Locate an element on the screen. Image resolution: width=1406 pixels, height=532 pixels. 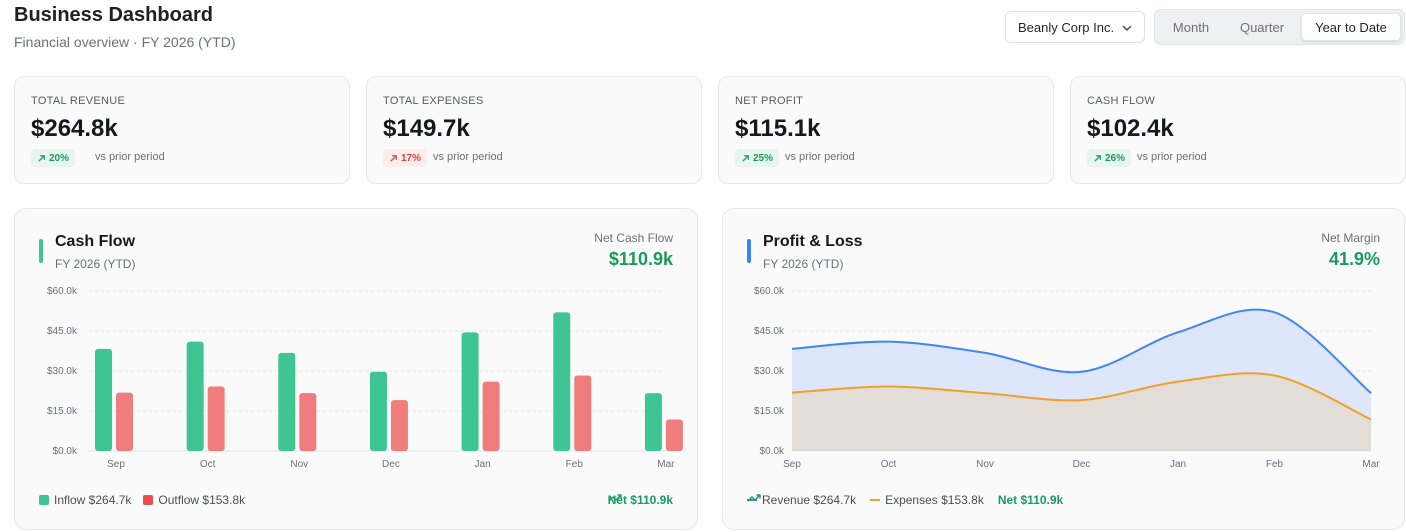
company-select: Beanly Corp Inc. is located at coordinates (1075, 27).